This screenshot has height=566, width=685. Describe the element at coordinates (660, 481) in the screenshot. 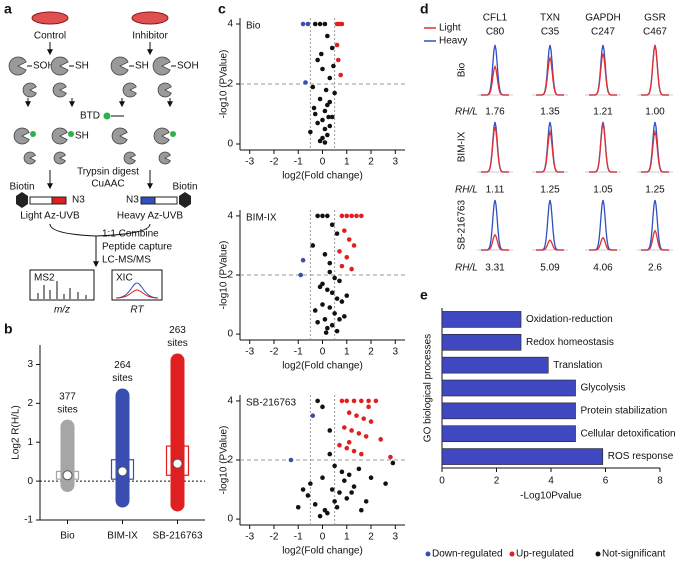

I see `x-tick-label: 8` at that location.